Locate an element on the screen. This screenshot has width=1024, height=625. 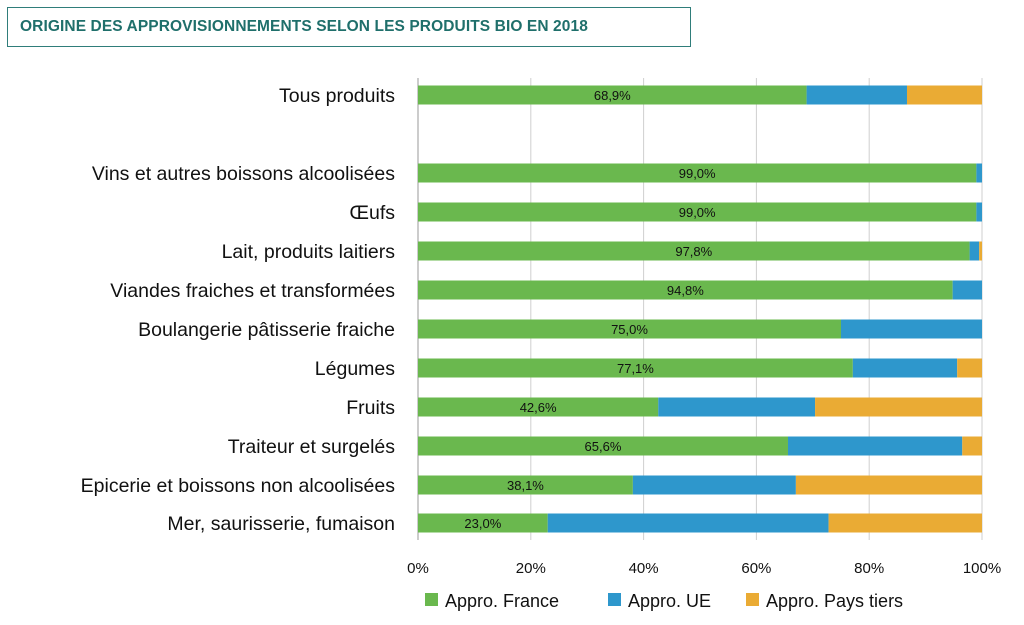
data-label: 65,6% is located at coordinates (603, 446).